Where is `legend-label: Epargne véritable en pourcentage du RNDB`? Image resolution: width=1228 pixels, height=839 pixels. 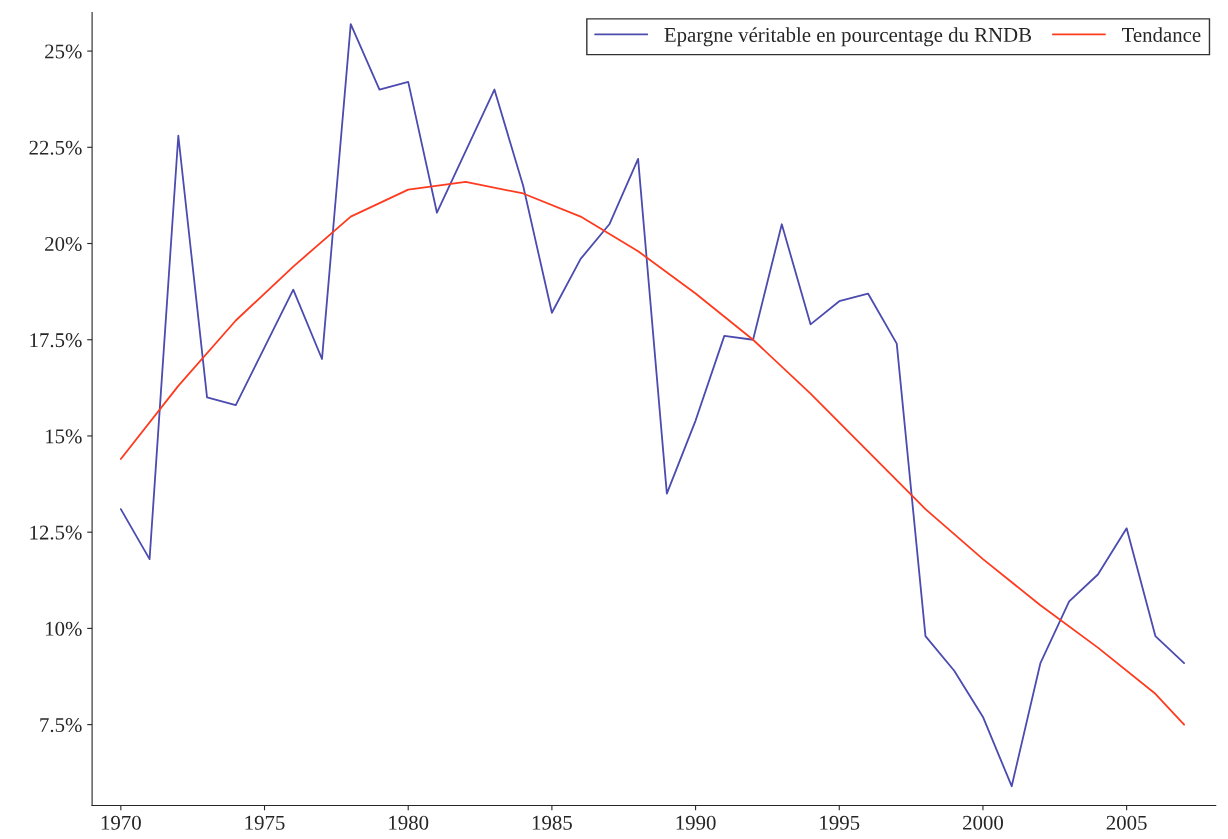 legend-label: Epargne véritable en pourcentage du RNDB is located at coordinates (848, 37).